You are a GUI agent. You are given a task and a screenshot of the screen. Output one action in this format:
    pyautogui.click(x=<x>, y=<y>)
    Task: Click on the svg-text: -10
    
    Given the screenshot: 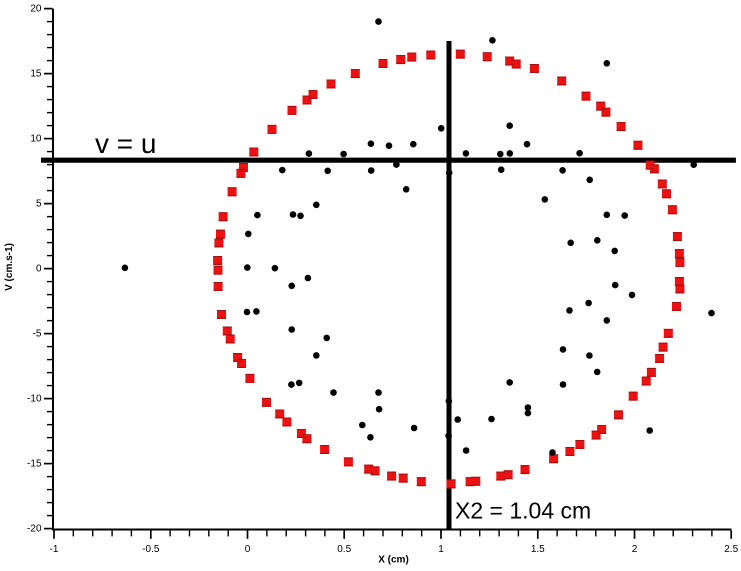 What is the action you would take?
    pyautogui.click(x=34, y=399)
    